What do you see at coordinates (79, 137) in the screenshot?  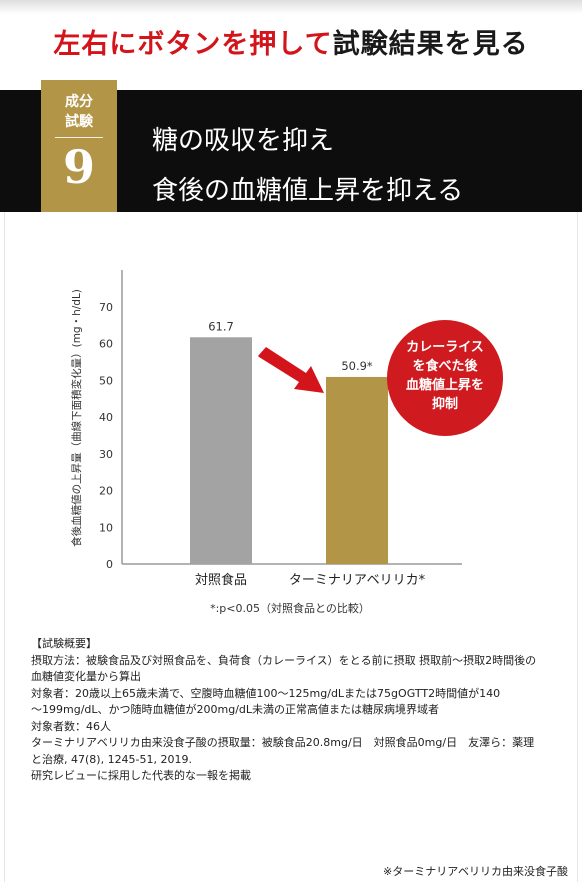 I see `badge-divider` at bounding box center [79, 137].